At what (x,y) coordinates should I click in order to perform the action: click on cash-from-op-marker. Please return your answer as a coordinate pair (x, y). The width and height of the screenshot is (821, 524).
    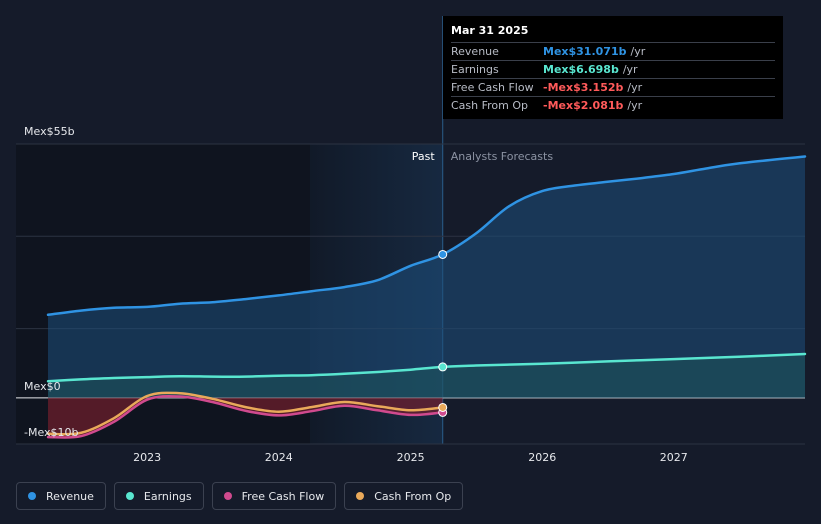
    Looking at the image, I should click on (443, 407).